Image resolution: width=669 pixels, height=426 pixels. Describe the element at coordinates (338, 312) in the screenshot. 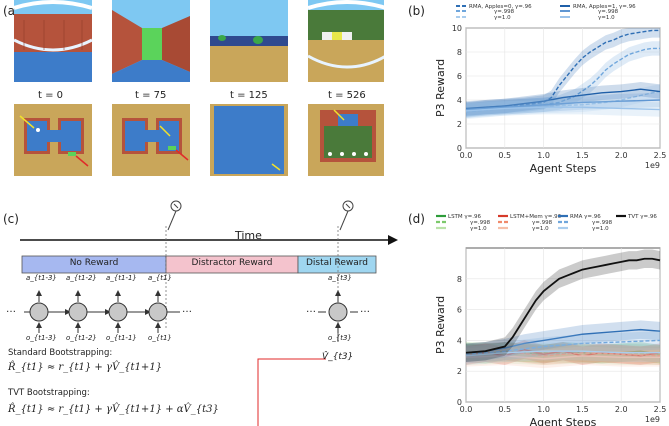

I see `rnn-cell-t3` at that location.